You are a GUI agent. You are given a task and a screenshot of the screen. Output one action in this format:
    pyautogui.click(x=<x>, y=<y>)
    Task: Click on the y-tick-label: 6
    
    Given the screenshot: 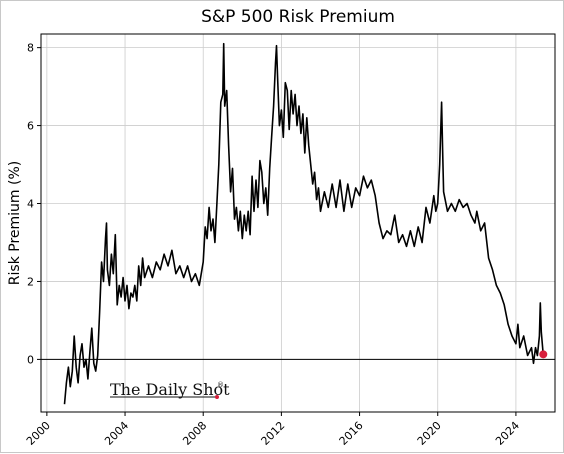 What is the action you would take?
    pyautogui.click(x=30, y=126)
    